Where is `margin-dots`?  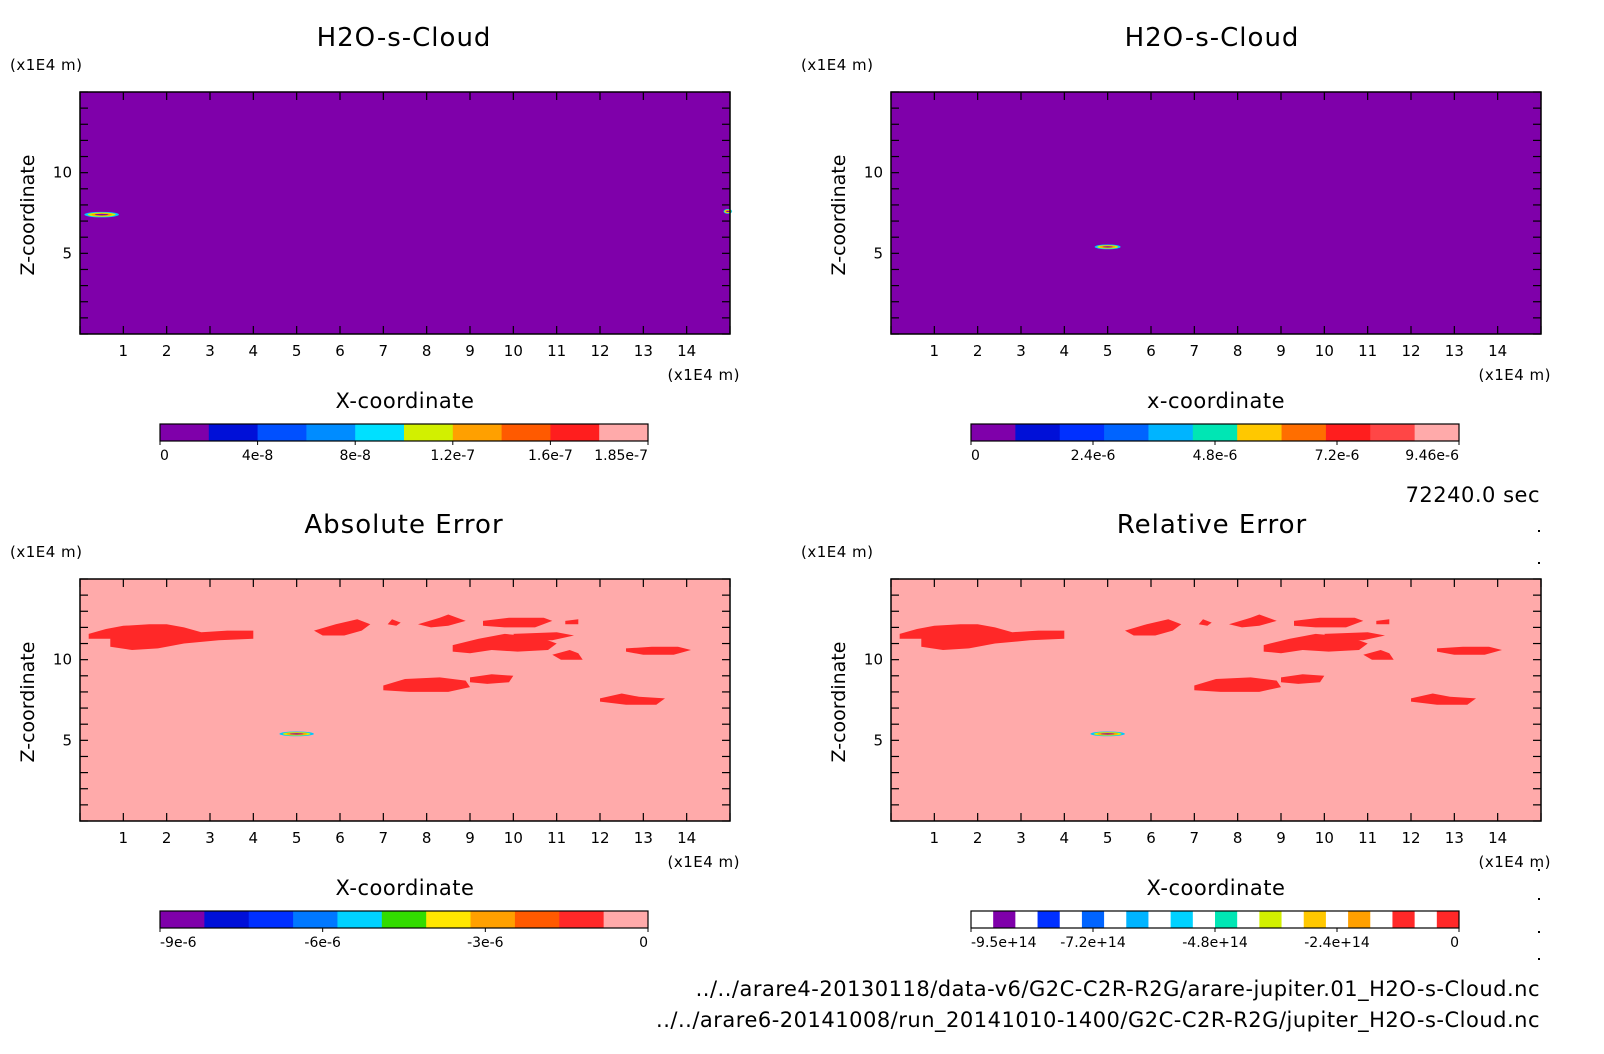
margin-dots is located at coordinates (1539, 745).